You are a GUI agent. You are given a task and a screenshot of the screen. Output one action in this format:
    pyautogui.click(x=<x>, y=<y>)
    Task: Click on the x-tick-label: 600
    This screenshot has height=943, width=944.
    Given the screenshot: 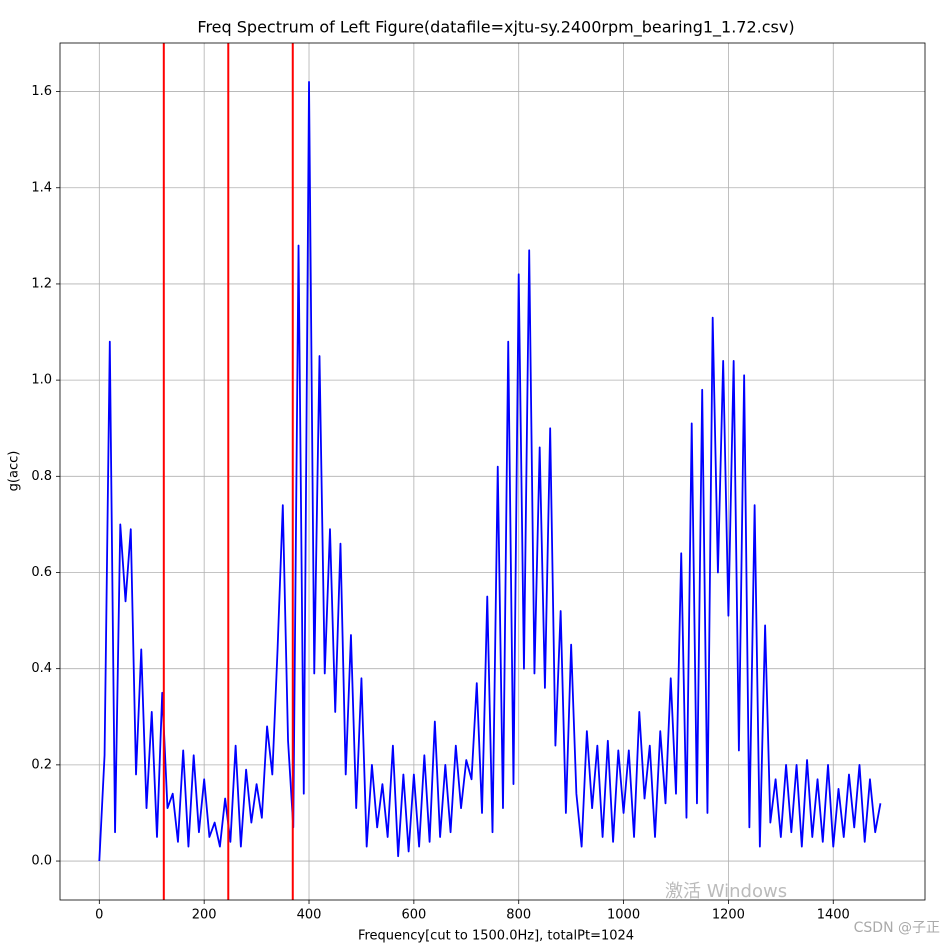 What is the action you would take?
    pyautogui.click(x=413, y=915)
    